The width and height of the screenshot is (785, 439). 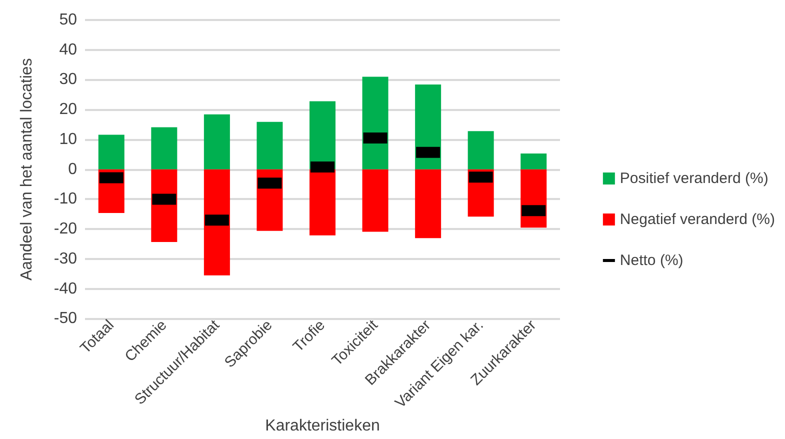 I want to click on y-tick-label: 0, so click(x=73, y=169).